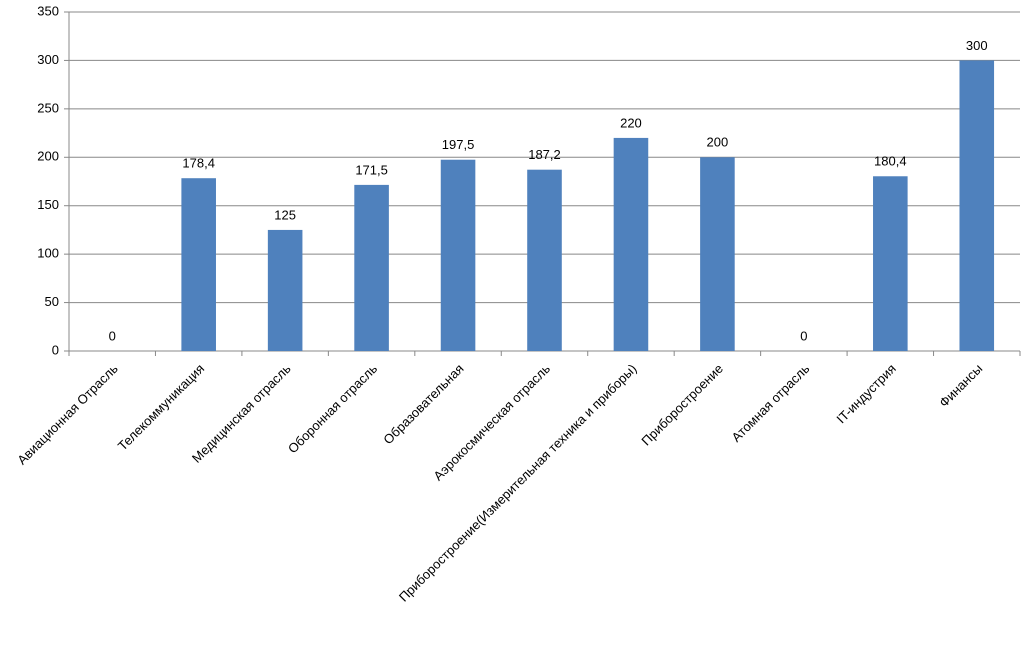  Describe the element at coordinates (198, 163) in the screenshot. I see `data-label: 178,4` at that location.